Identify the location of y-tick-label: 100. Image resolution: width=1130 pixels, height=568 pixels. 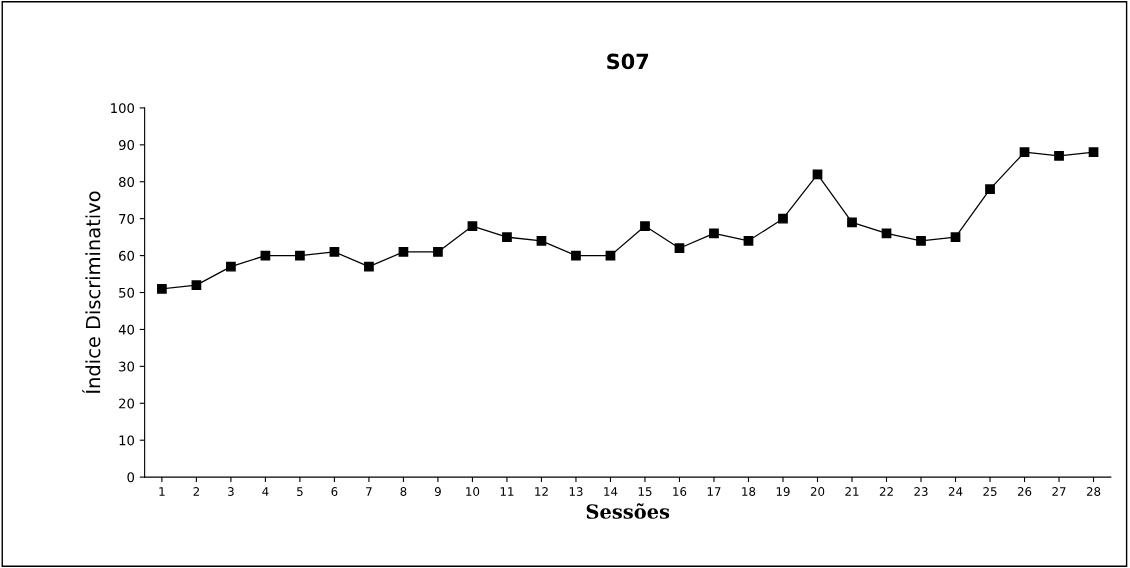
(123, 108).